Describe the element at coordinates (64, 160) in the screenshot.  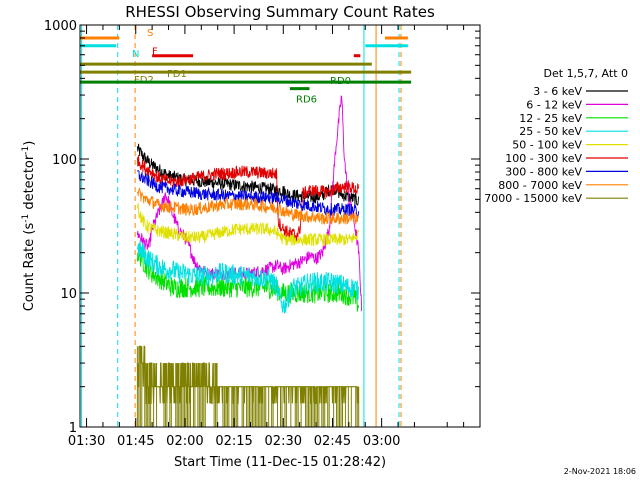
I see `y-tick-label: 100` at that location.